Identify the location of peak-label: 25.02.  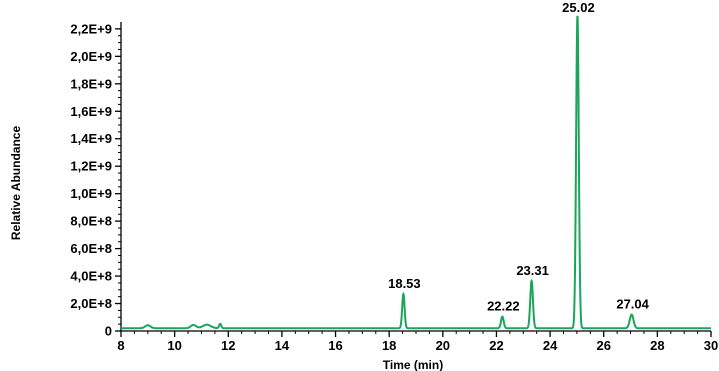
(578, 7).